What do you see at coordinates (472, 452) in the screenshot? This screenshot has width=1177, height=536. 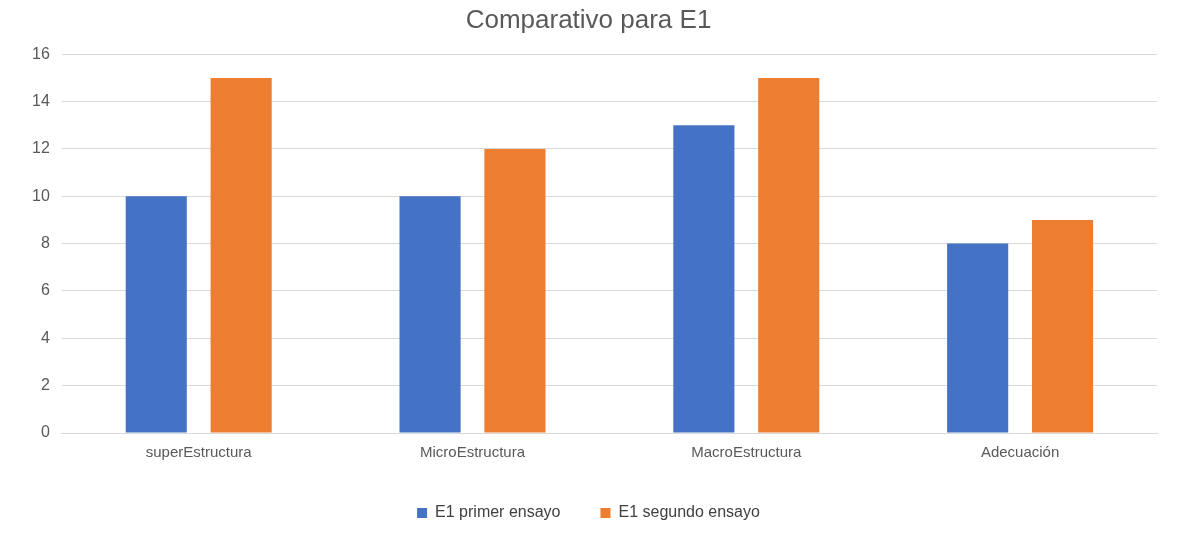 I see `x-tick-label: MicroEstructura` at bounding box center [472, 452].